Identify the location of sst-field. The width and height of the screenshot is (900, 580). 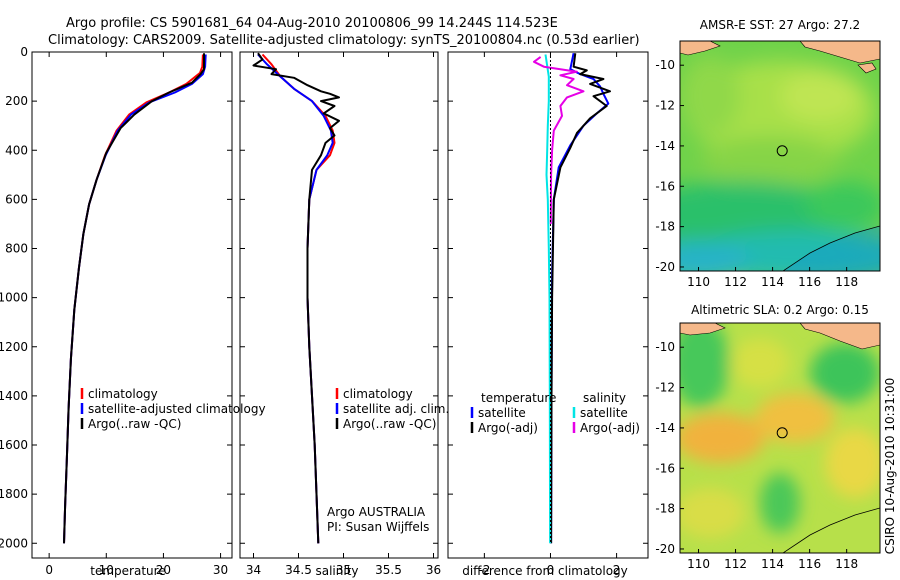
(780, 156).